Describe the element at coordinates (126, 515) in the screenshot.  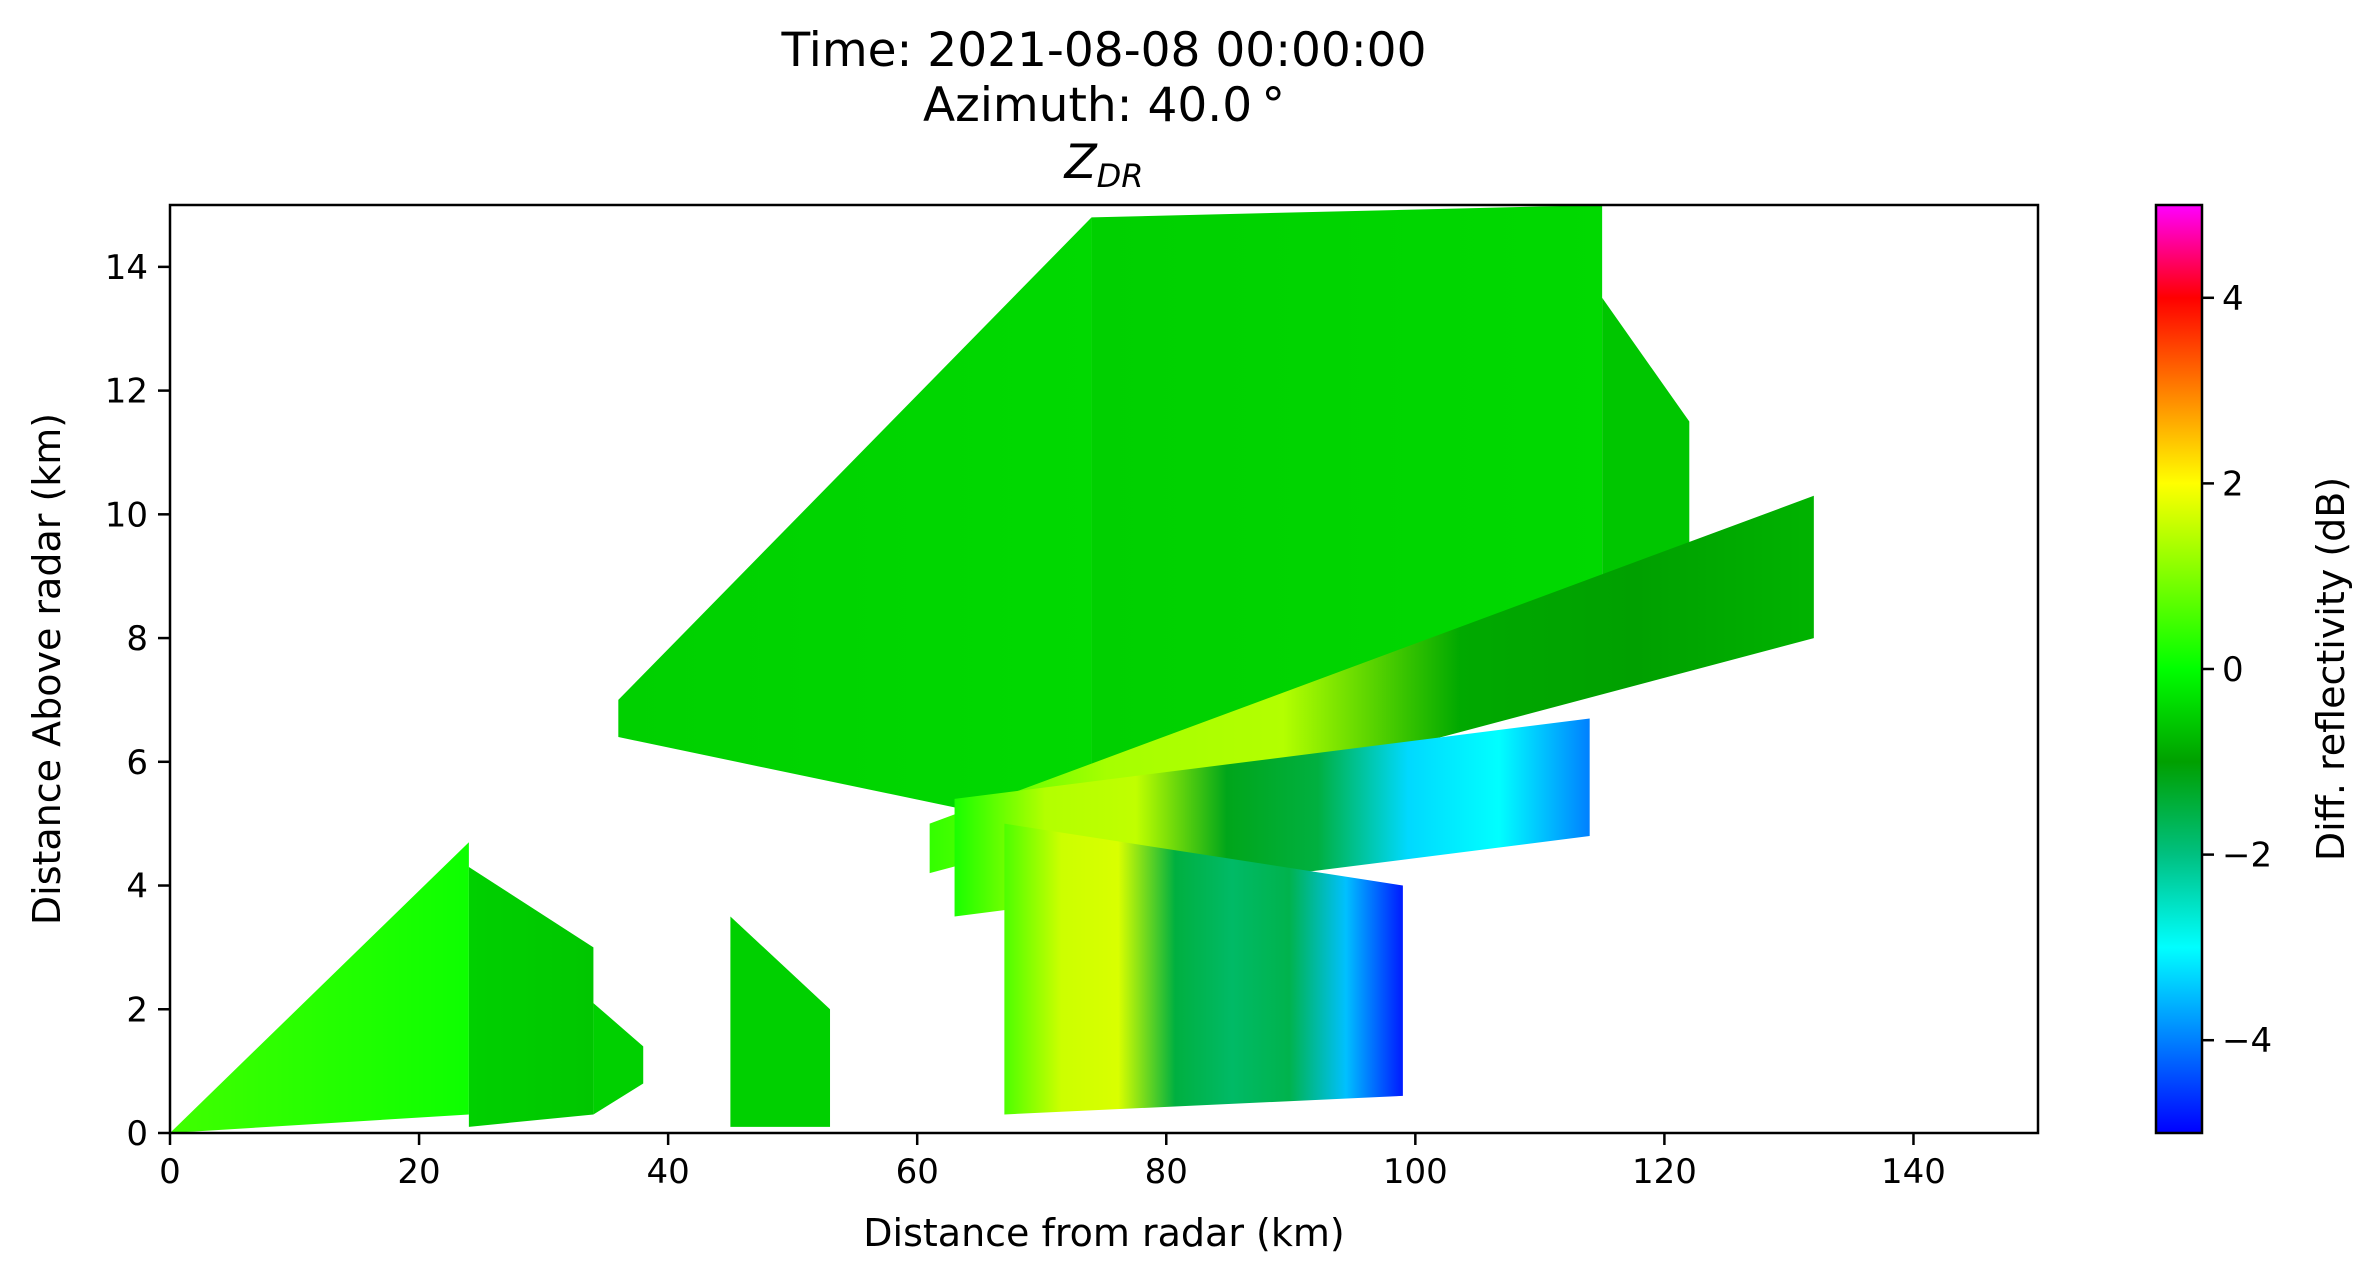
I see `y-tick-label: 10` at that location.